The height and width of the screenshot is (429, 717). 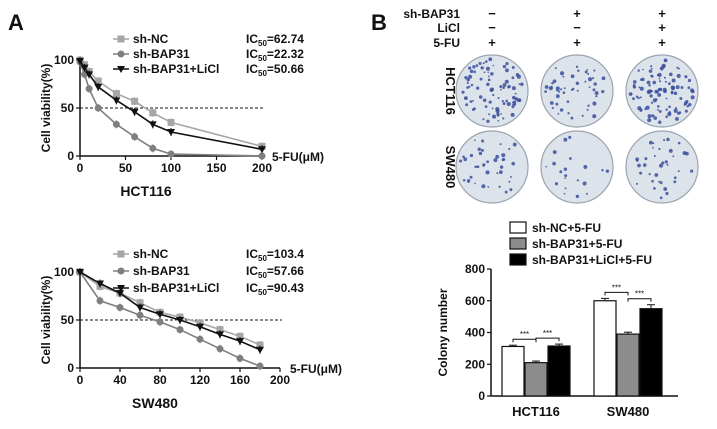 What do you see at coordinates (240, 380) in the screenshot?
I see `x-tick-label: 160` at bounding box center [240, 380].